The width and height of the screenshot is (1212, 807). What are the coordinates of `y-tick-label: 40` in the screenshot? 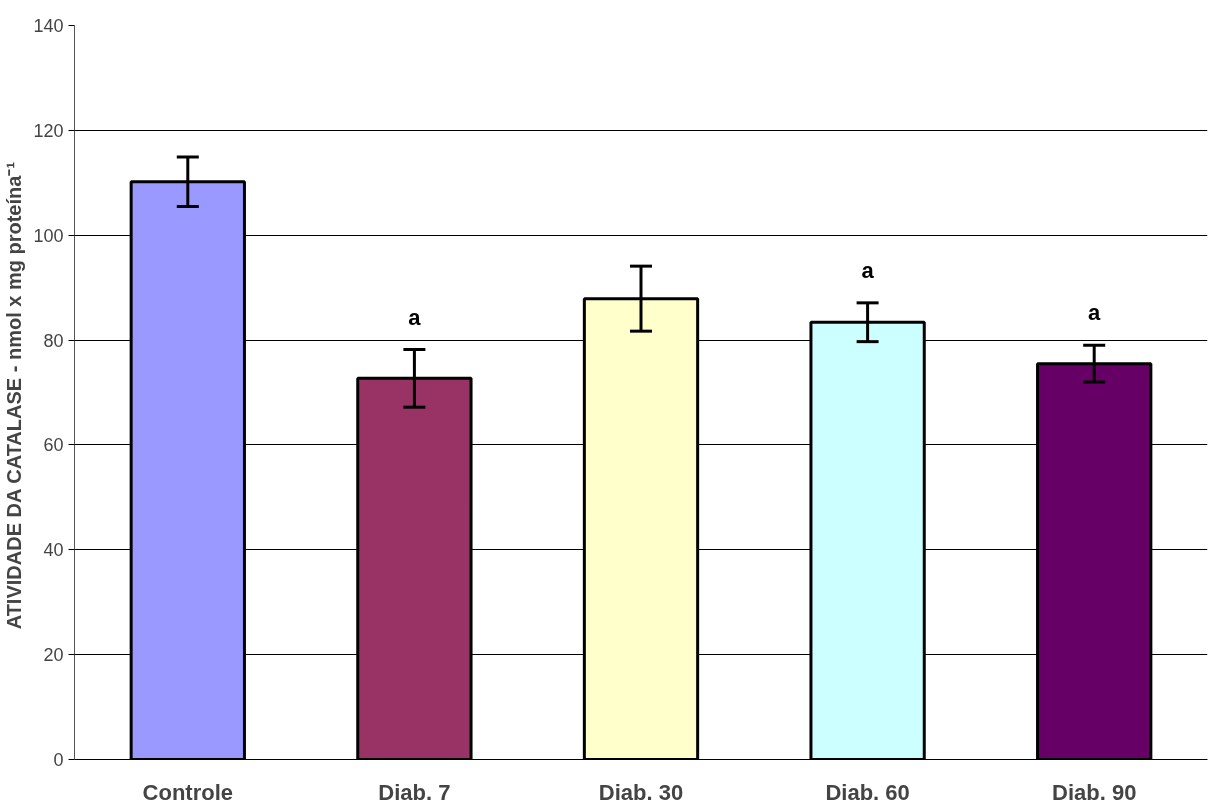 It's located at (53, 550).